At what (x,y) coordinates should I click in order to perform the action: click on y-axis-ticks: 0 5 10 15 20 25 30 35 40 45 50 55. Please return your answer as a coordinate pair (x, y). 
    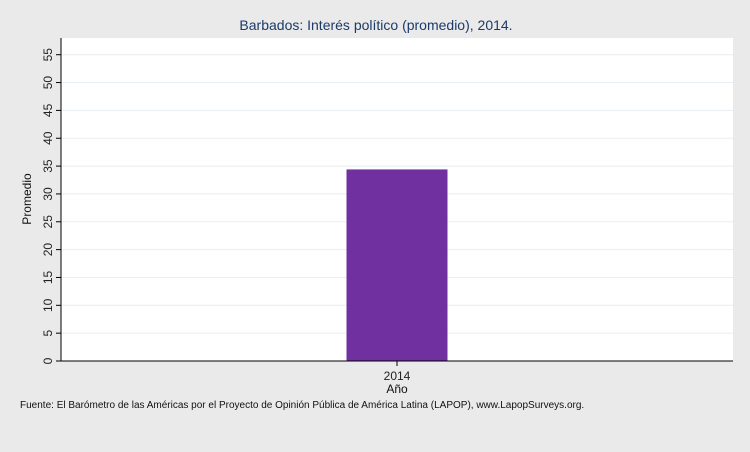
    Looking at the image, I should click on (51, 206).